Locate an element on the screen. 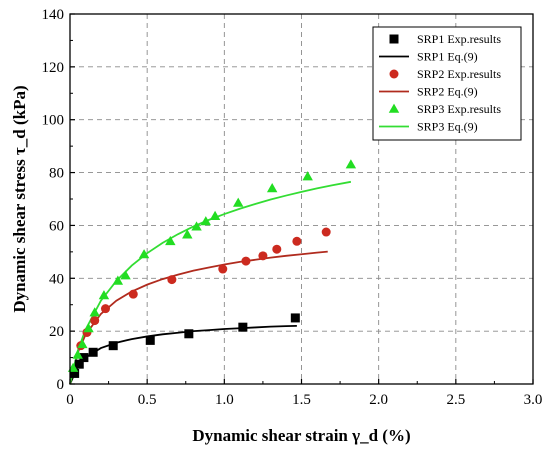  x-tick-label: 0.5 is located at coordinates (147, 400).